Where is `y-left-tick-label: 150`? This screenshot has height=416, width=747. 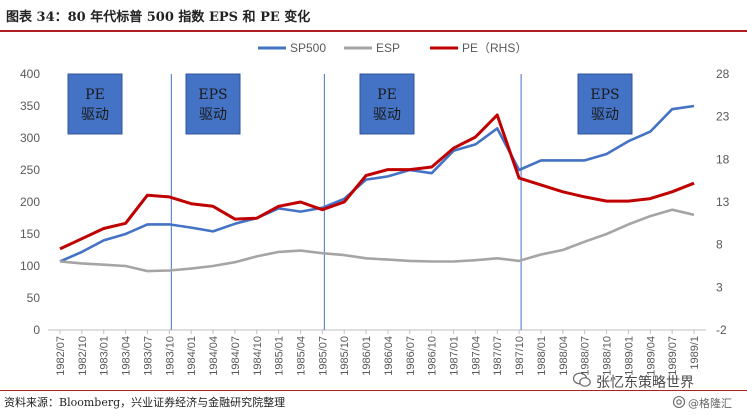 y-left-tick-label: 150 is located at coordinates (30, 234).